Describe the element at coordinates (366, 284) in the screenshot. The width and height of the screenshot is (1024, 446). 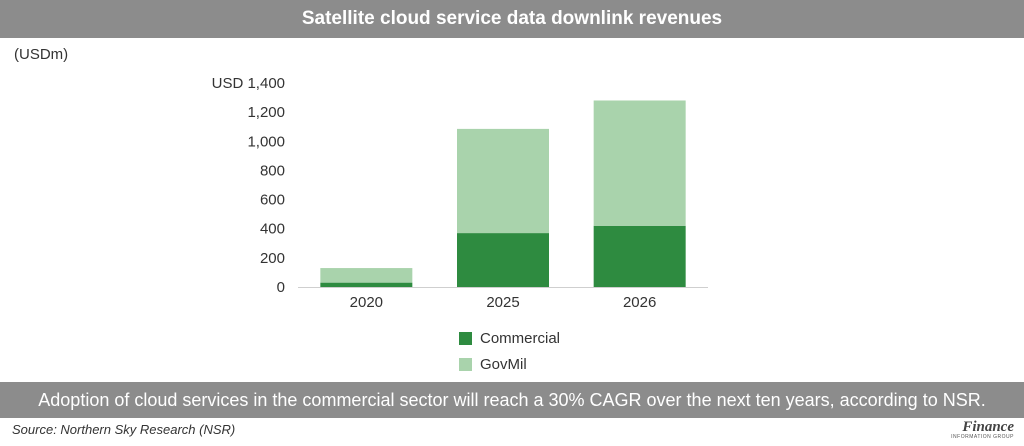
I see `bar-commercial-2020` at that location.